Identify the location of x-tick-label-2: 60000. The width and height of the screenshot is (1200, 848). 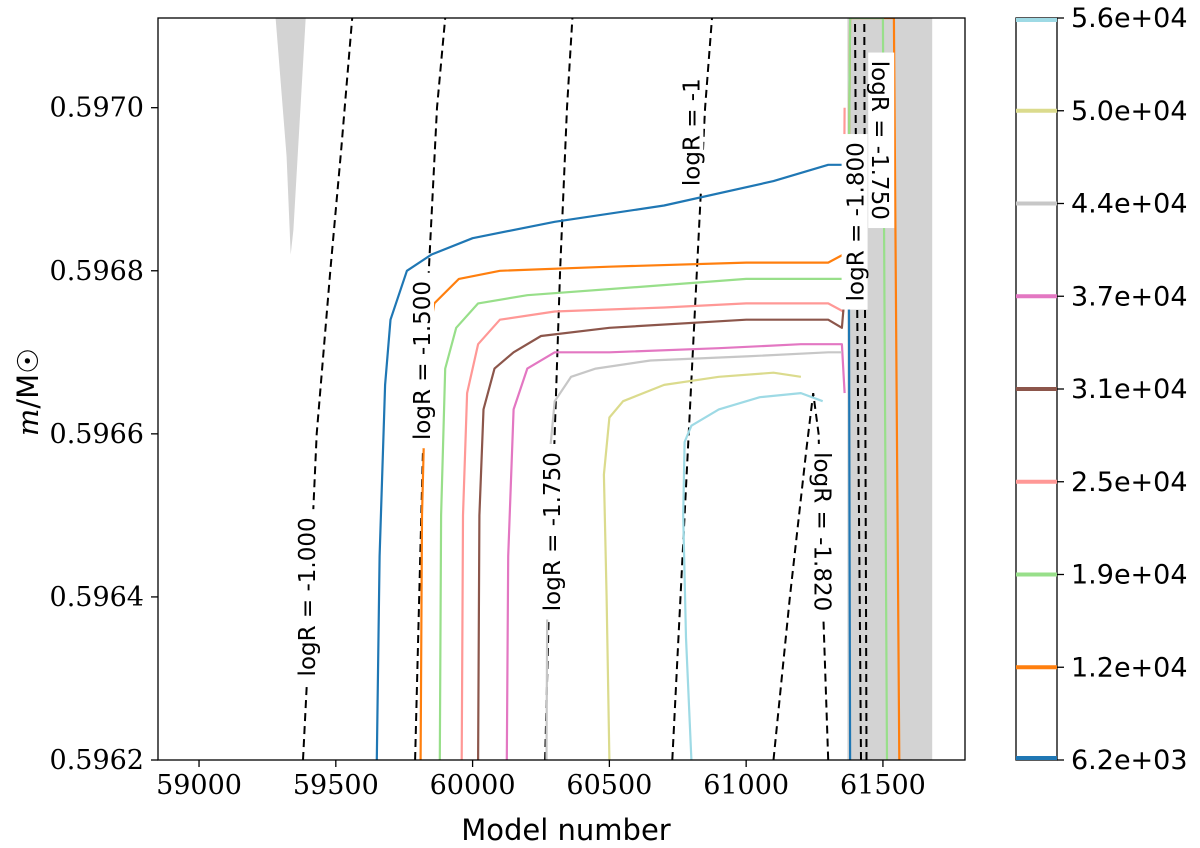
(473, 785).